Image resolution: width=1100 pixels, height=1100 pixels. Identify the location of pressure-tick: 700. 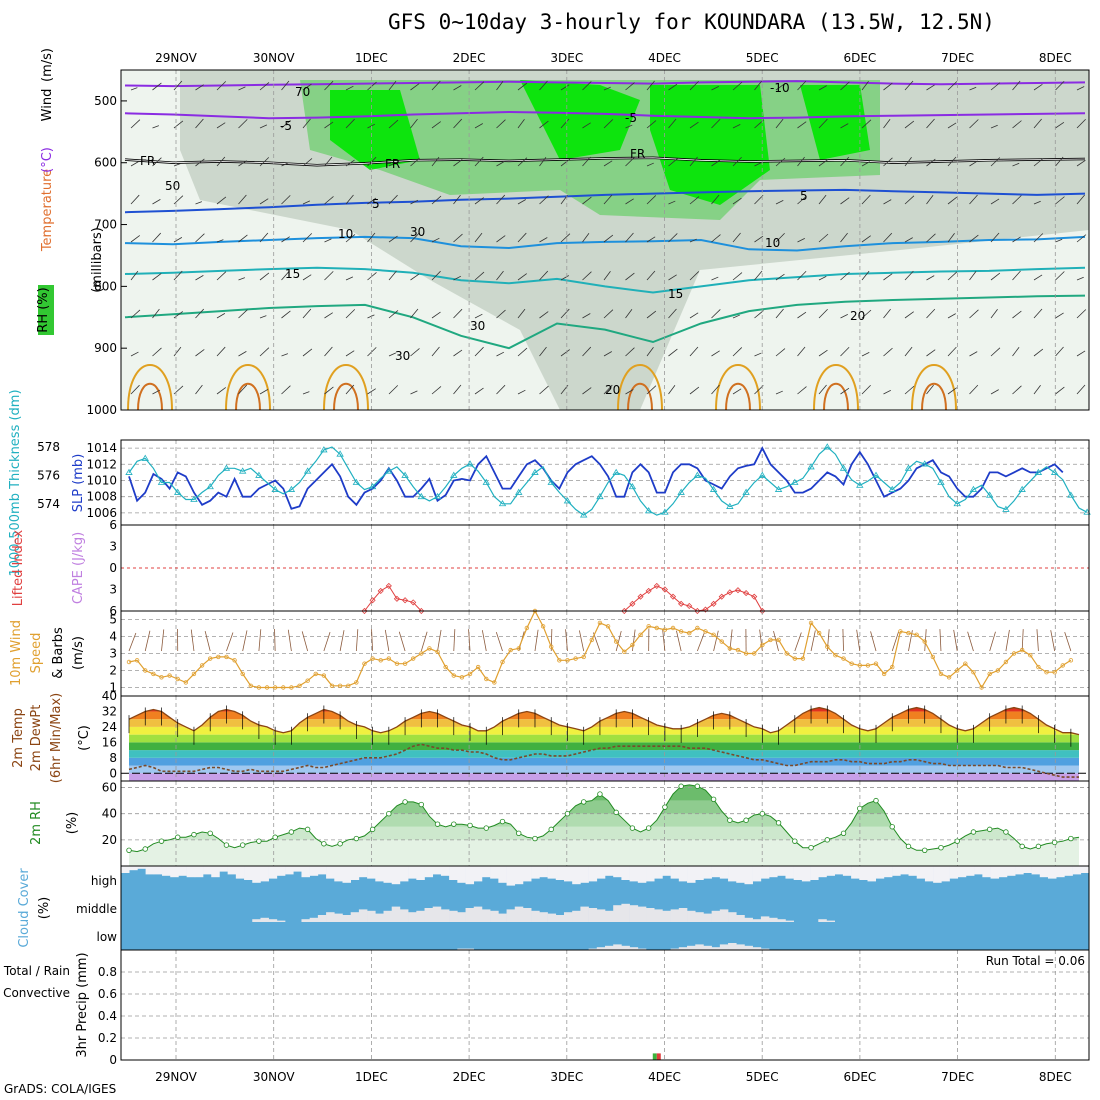
(105, 225).